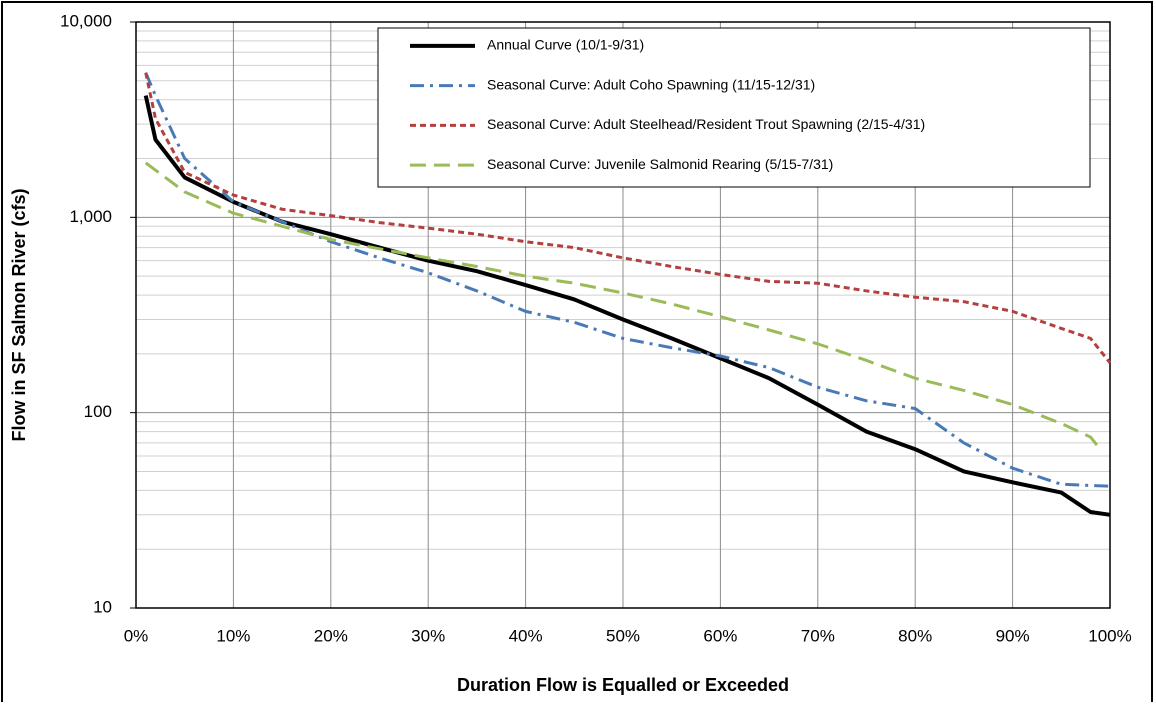 This screenshot has height=707, width=1156. Describe the element at coordinates (19, 314) in the screenshot. I see `y-axis-title: Flow in SF Salmon River (cfs)` at that location.